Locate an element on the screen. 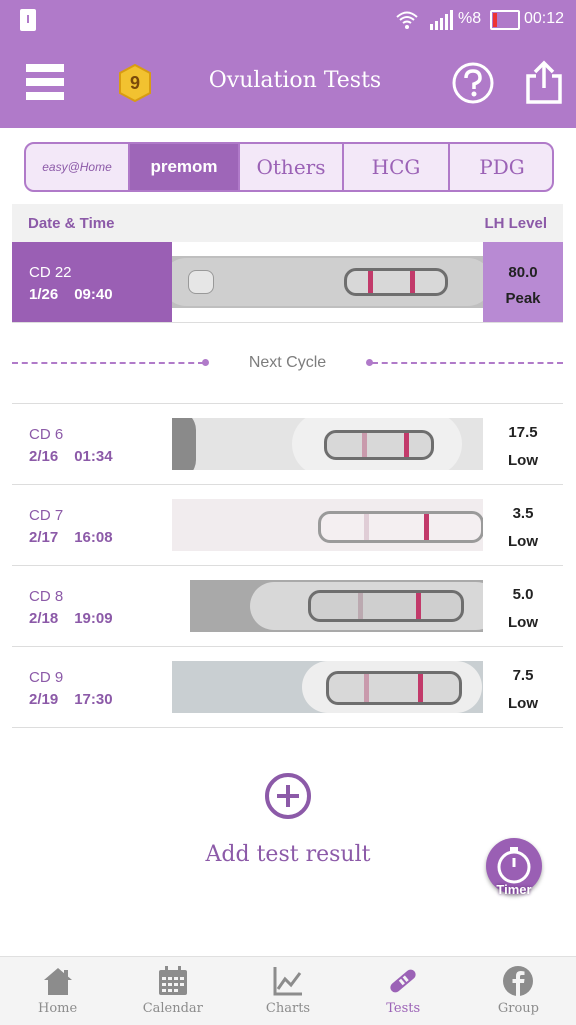 This screenshot has height=1025, width=576. test-time: 19:09 is located at coordinates (93, 618).